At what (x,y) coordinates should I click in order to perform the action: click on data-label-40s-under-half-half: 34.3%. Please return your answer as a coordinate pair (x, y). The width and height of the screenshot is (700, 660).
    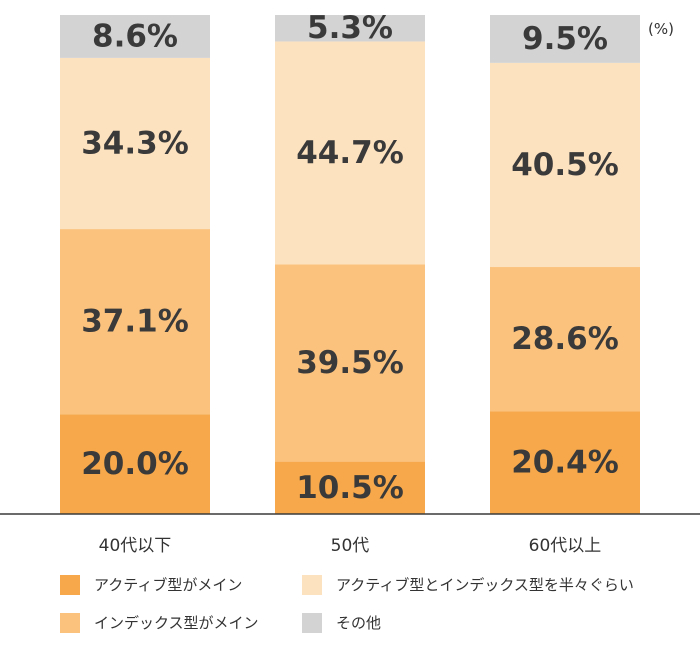
    Looking at the image, I should click on (135, 143).